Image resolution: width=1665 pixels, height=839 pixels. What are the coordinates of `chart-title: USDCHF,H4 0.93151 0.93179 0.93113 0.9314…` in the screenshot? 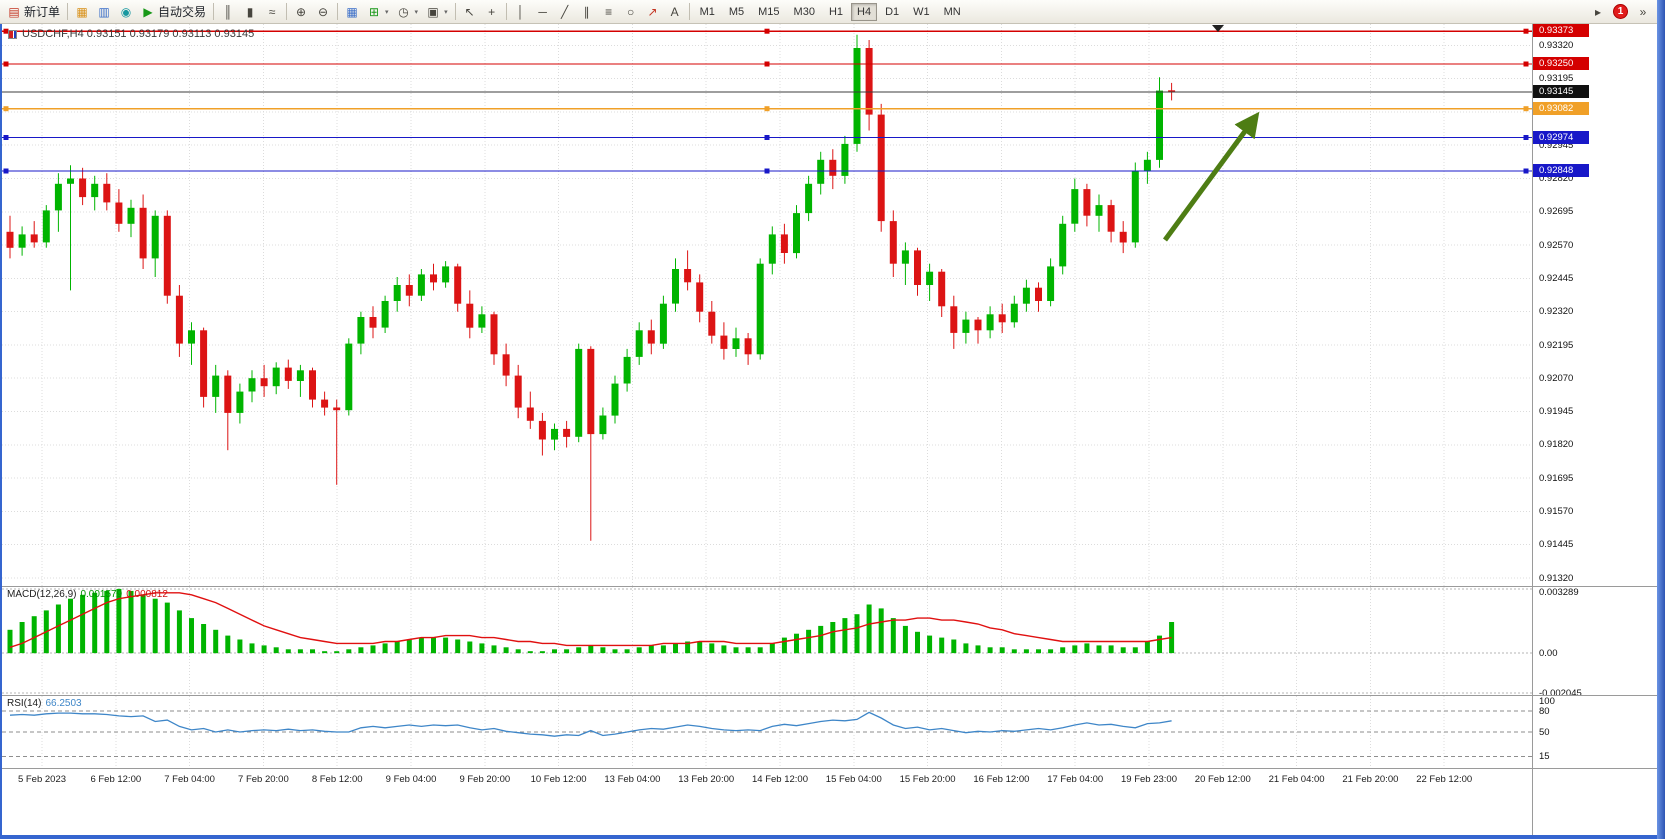 It's located at (131, 34).